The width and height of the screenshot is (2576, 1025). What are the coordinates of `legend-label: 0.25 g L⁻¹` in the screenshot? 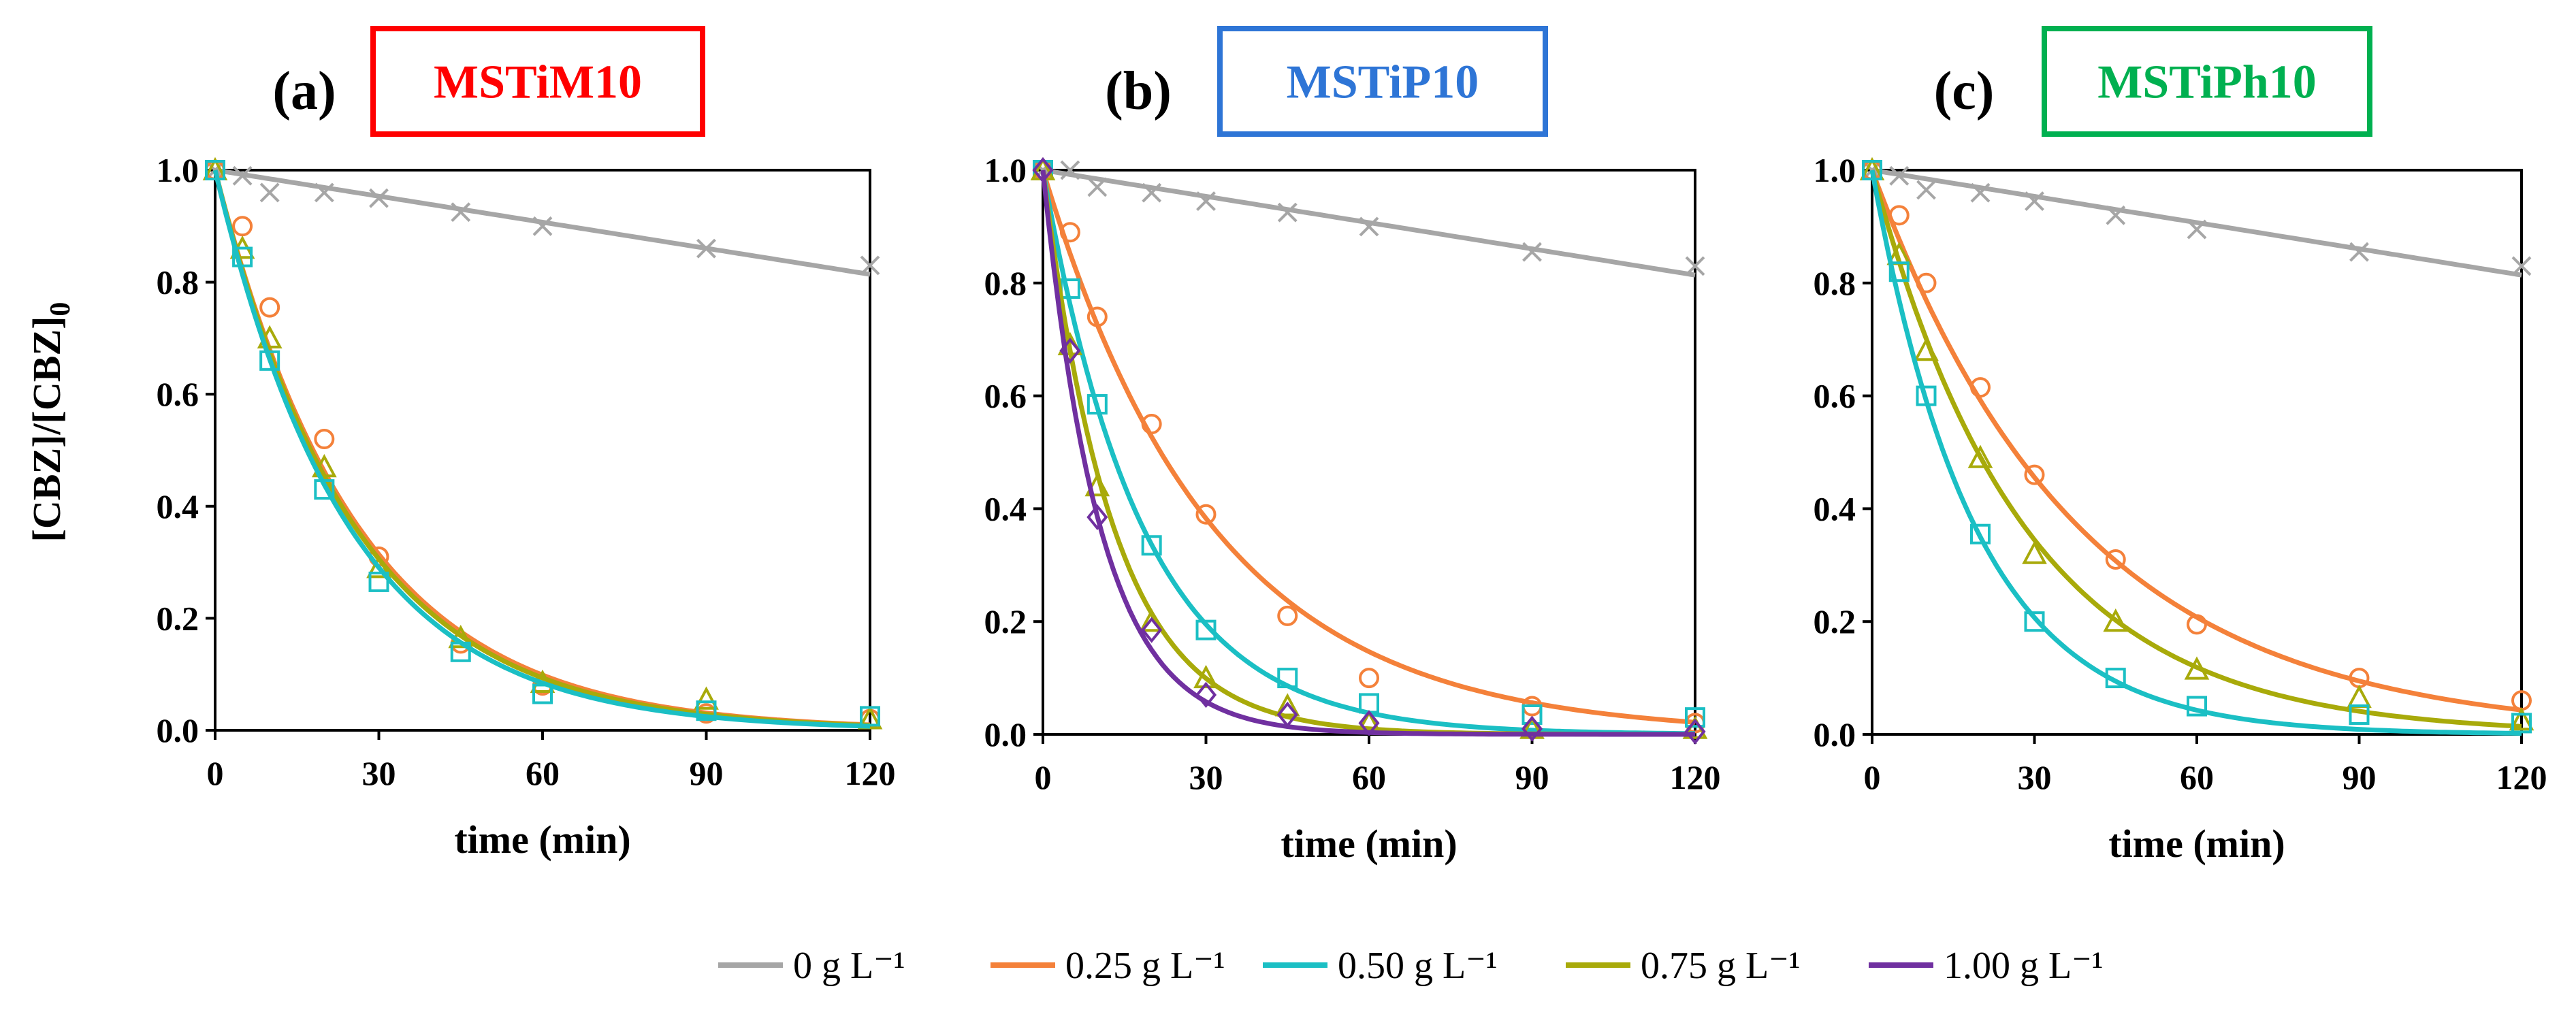 It's located at (1145, 966).